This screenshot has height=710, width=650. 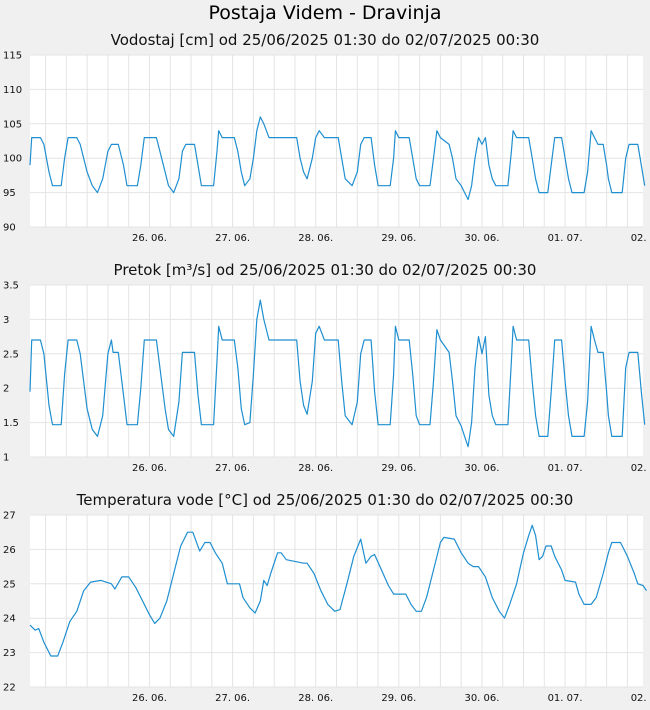 What do you see at coordinates (9, 550) in the screenshot?
I see `y-tick-label: 26` at bounding box center [9, 550].